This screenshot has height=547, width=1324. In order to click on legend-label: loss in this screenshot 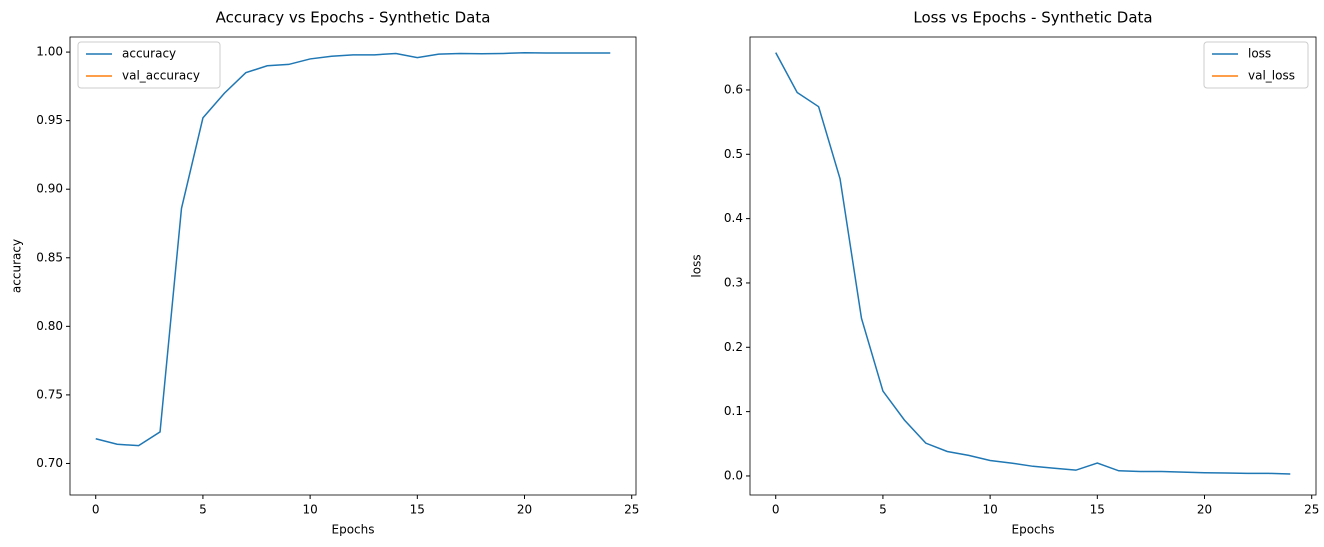, I will do `click(1259, 54)`.